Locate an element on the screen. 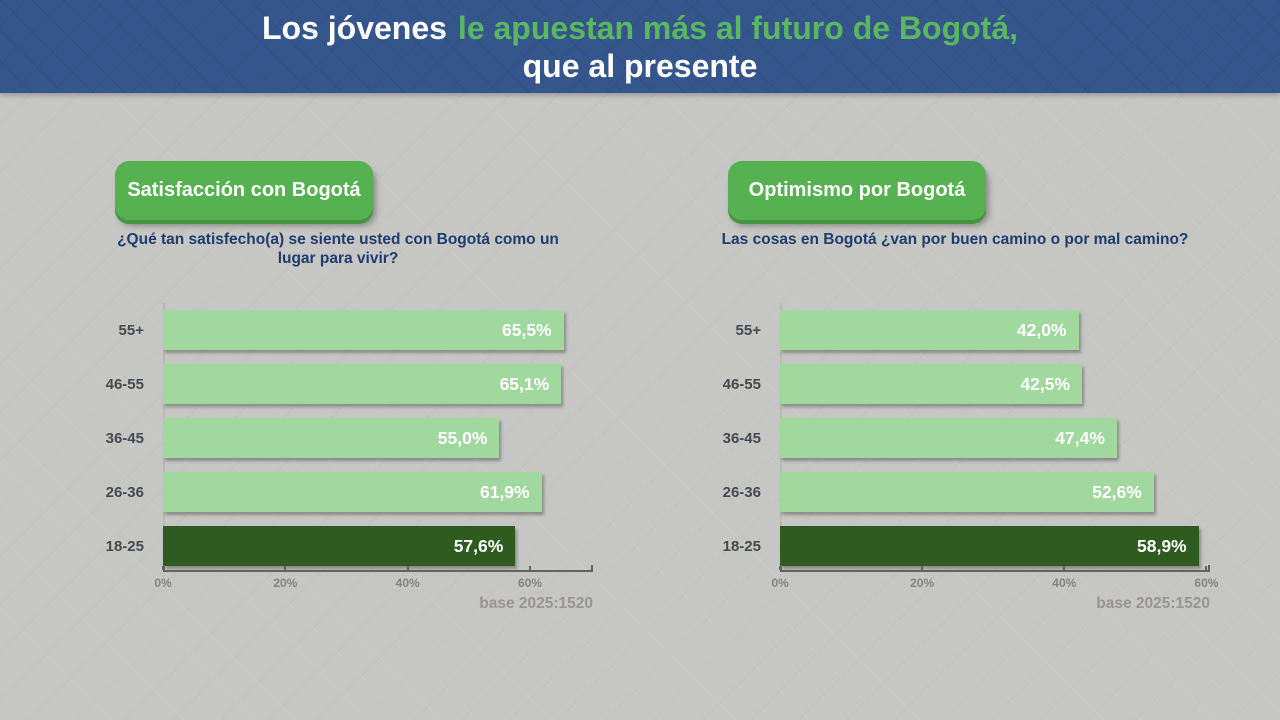  title-part-white: Los jóvenes is located at coordinates (354, 27).